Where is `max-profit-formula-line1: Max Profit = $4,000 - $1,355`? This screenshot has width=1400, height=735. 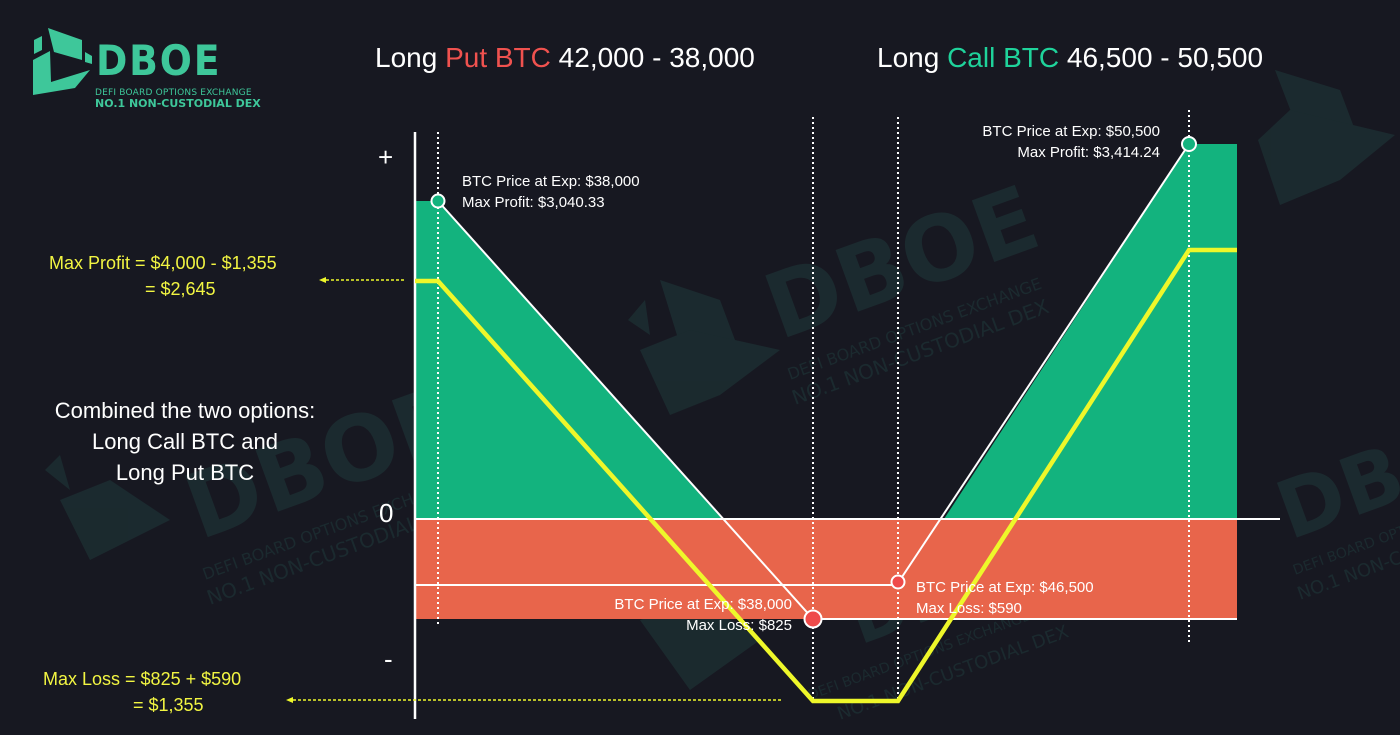
max-profit-formula-line1: Max Profit = $4,000 - $1,355 is located at coordinates (163, 263).